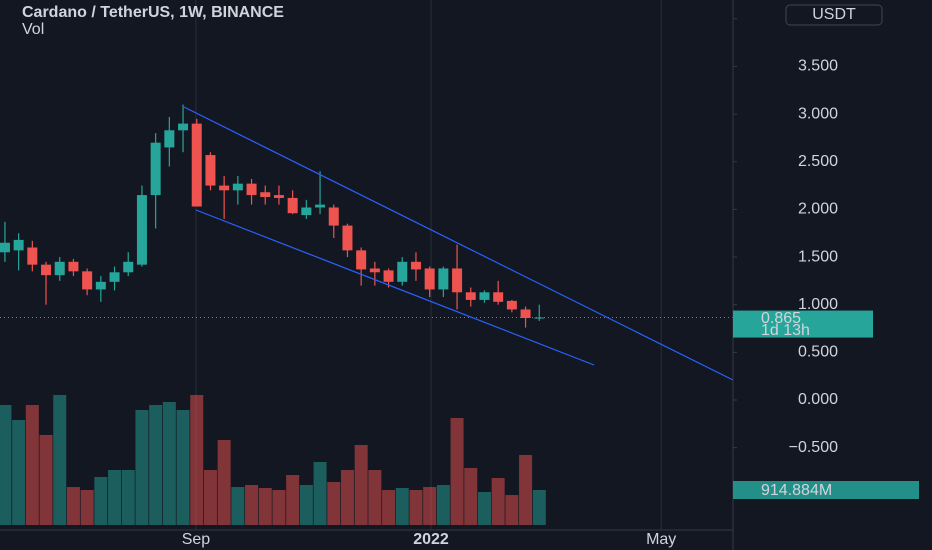 This screenshot has height=550, width=932. Describe the element at coordinates (33, 29) in the screenshot. I see `volume-legend: Vol` at that location.